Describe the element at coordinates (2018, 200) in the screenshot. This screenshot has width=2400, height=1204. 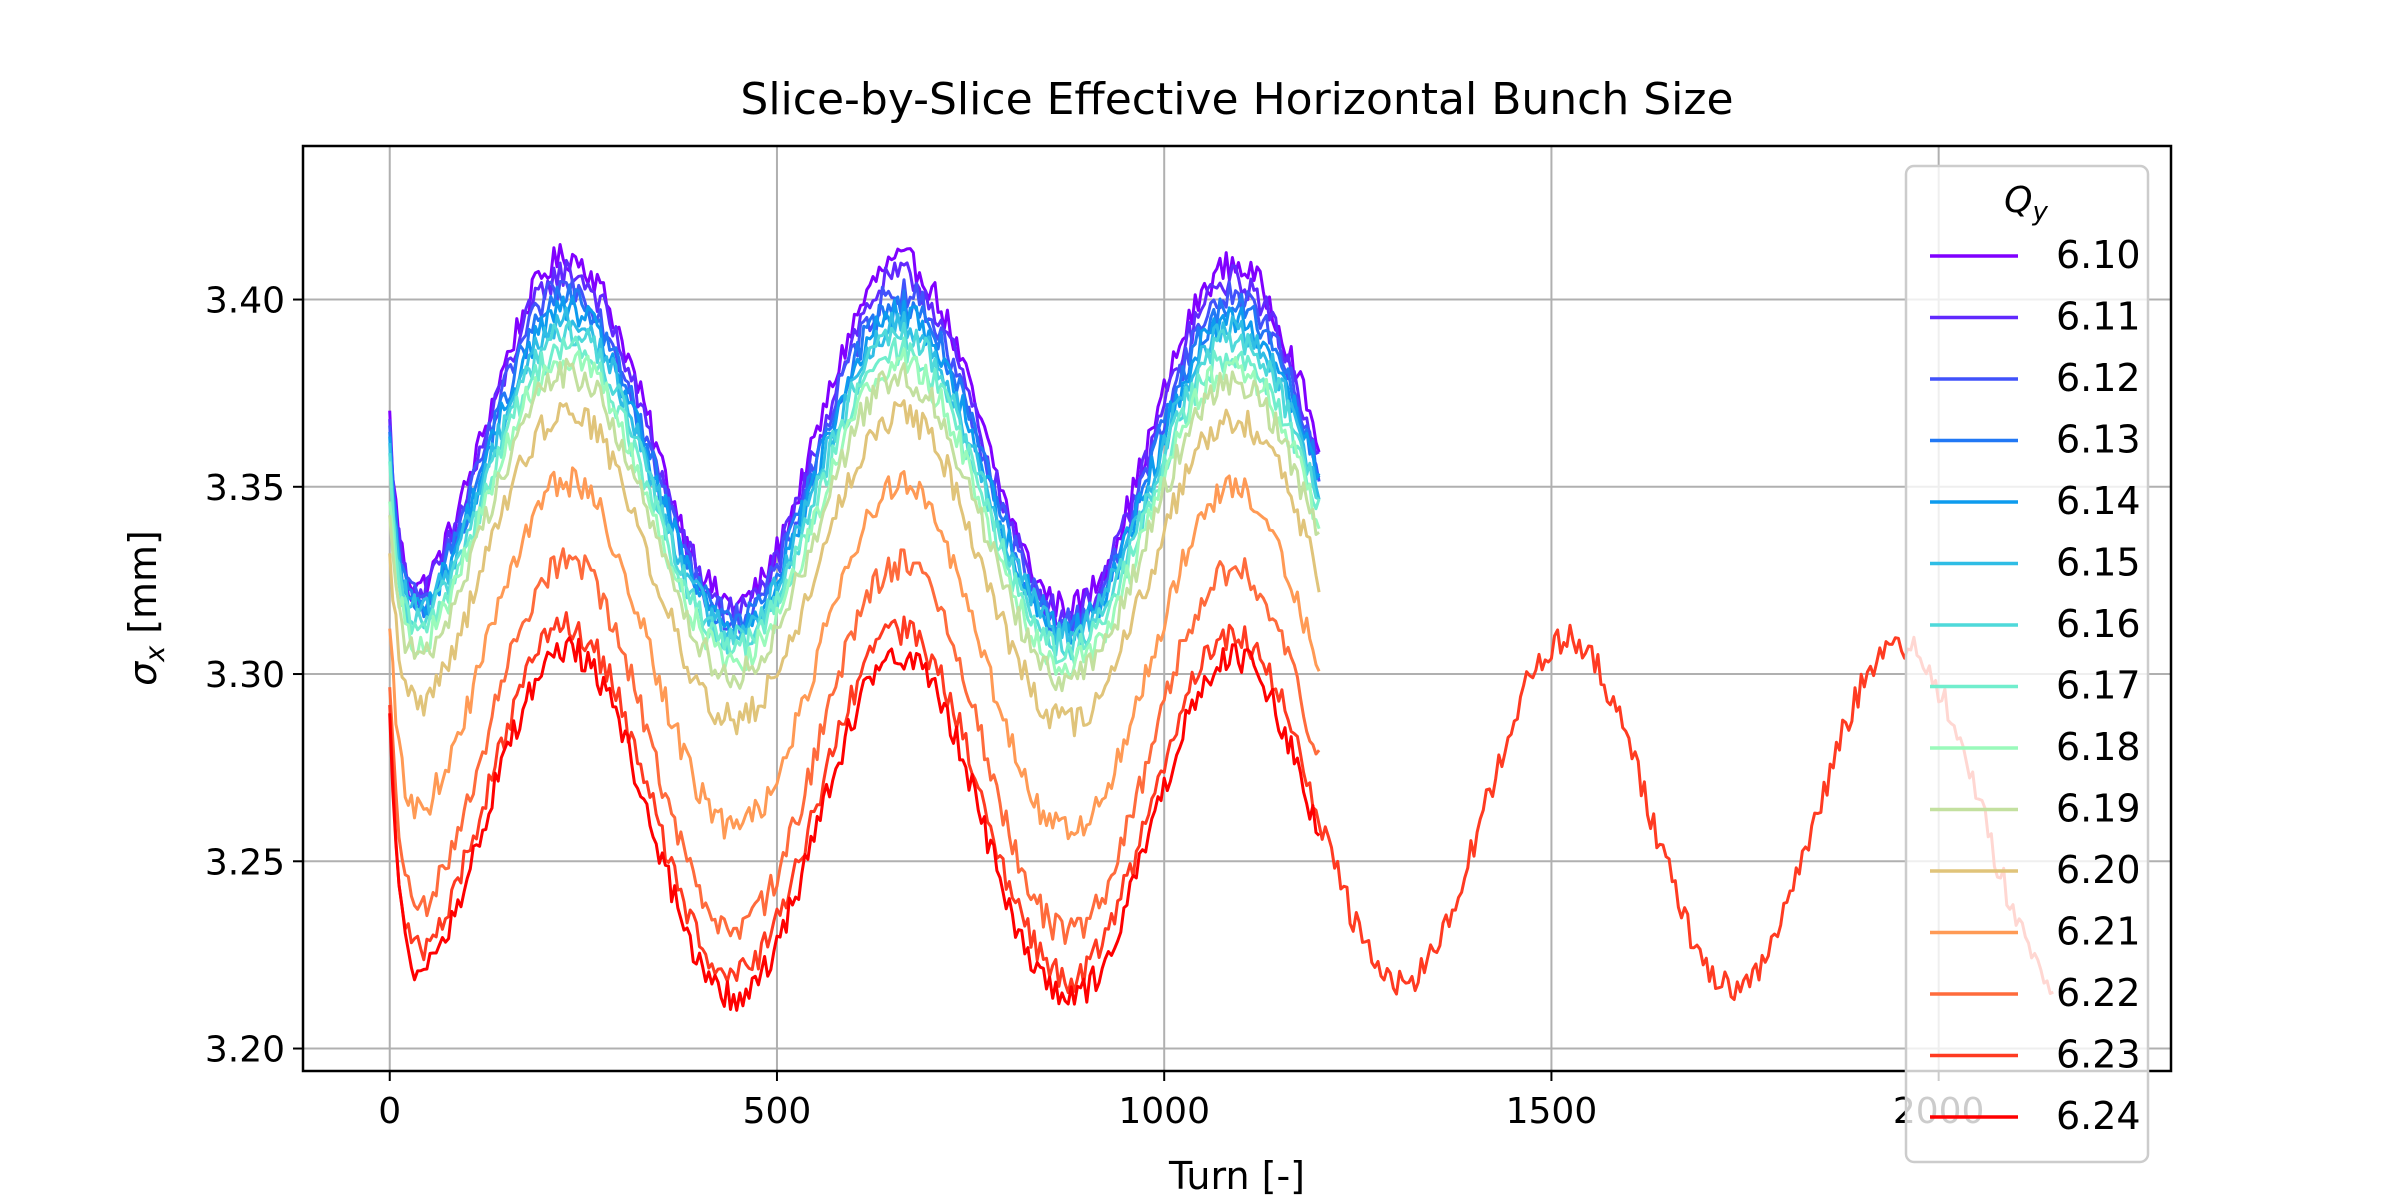
I see `legend-title-symbol: Q` at that location.